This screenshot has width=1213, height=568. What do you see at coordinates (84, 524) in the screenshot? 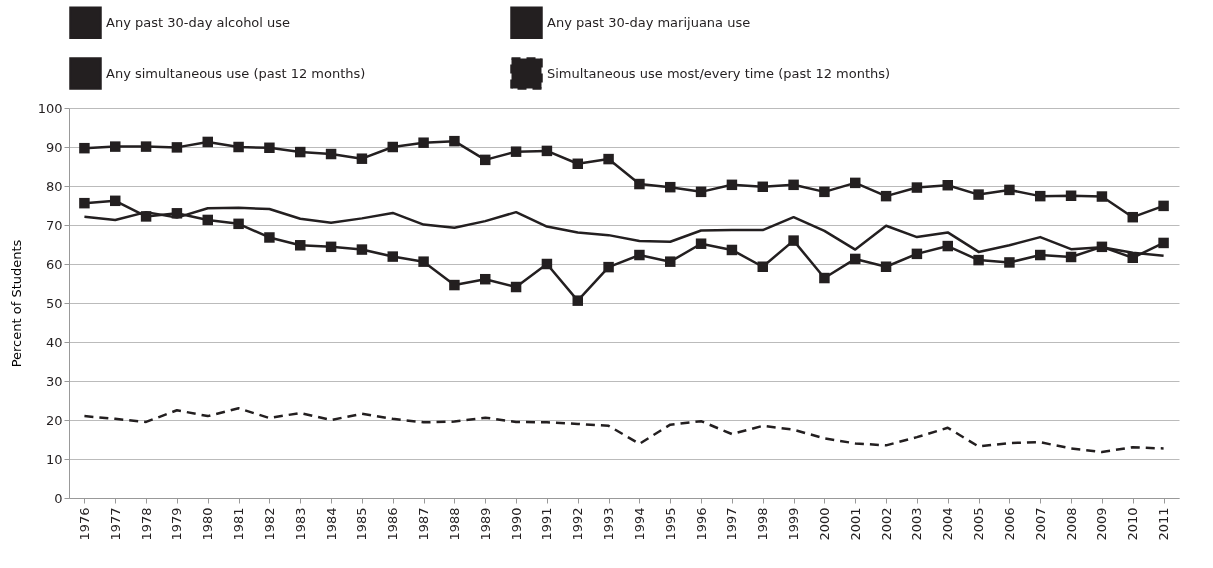
I see `x-tick-label: 1976` at bounding box center [84, 524].